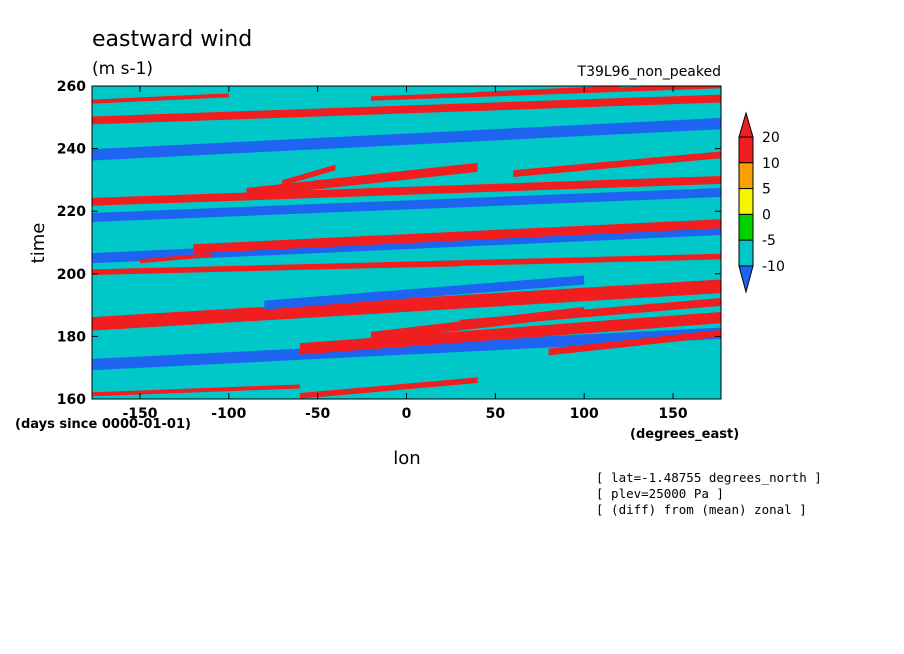 The image size is (904, 654). What do you see at coordinates (407, 414) in the screenshot?
I see `x-tick-label: 0` at bounding box center [407, 414].